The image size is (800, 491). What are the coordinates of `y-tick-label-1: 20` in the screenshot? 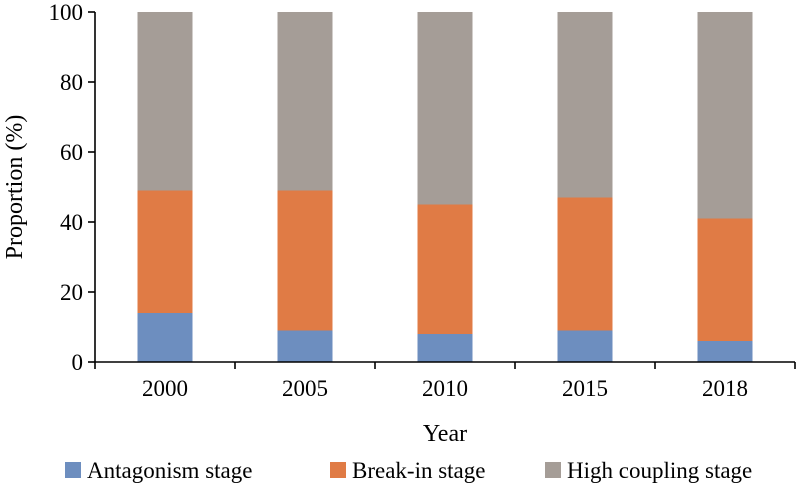 It's located at (71, 292).